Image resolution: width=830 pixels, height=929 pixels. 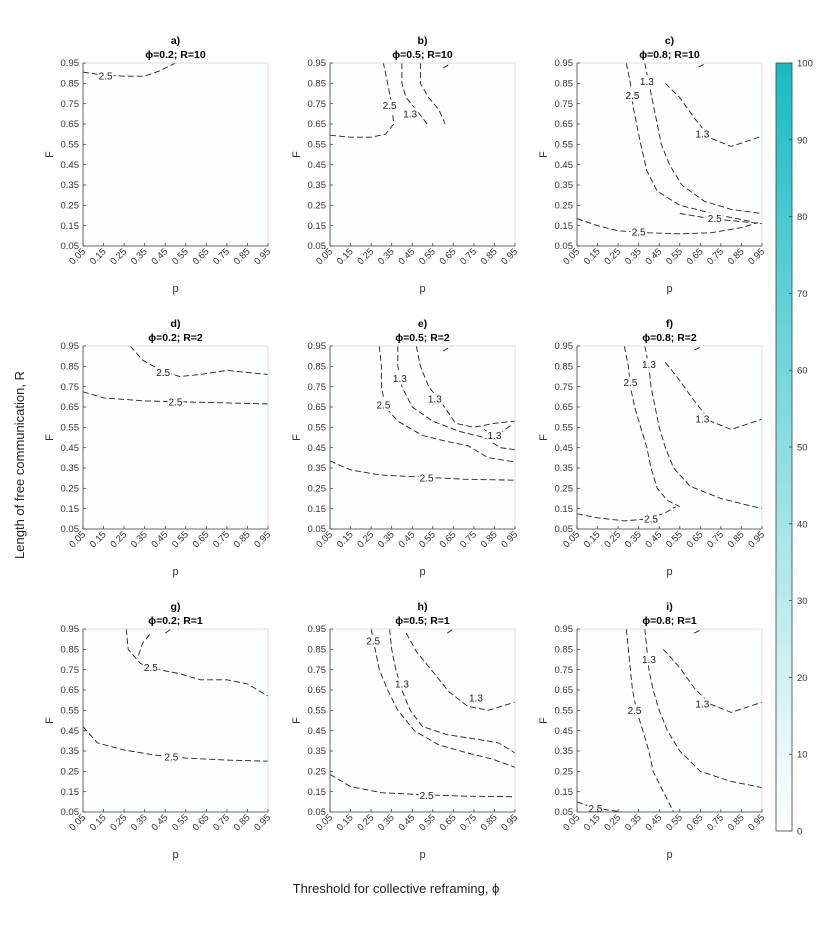 What do you see at coordinates (423, 607) in the screenshot?
I see `panel-letter: h)` at bounding box center [423, 607].